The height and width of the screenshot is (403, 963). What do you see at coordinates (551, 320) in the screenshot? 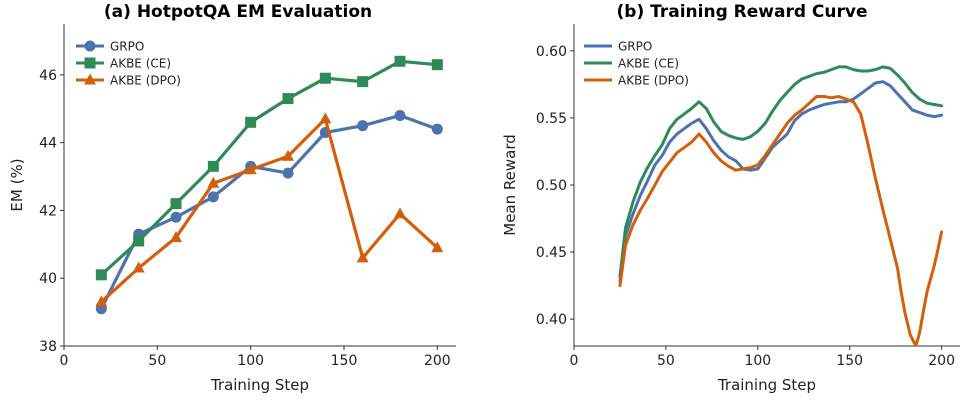
I see `y-tick-label: 0.40` at bounding box center [551, 320].